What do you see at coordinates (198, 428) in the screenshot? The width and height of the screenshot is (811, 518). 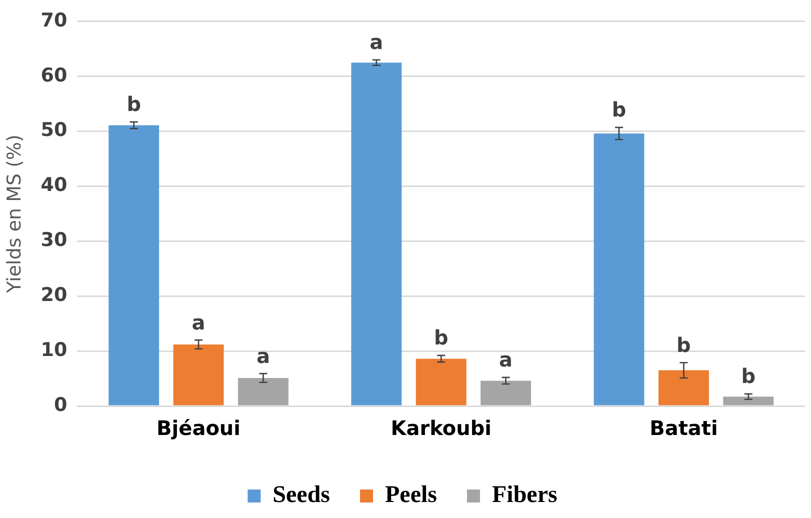 I see `x-tick-label: Bjéaoui` at bounding box center [198, 428].